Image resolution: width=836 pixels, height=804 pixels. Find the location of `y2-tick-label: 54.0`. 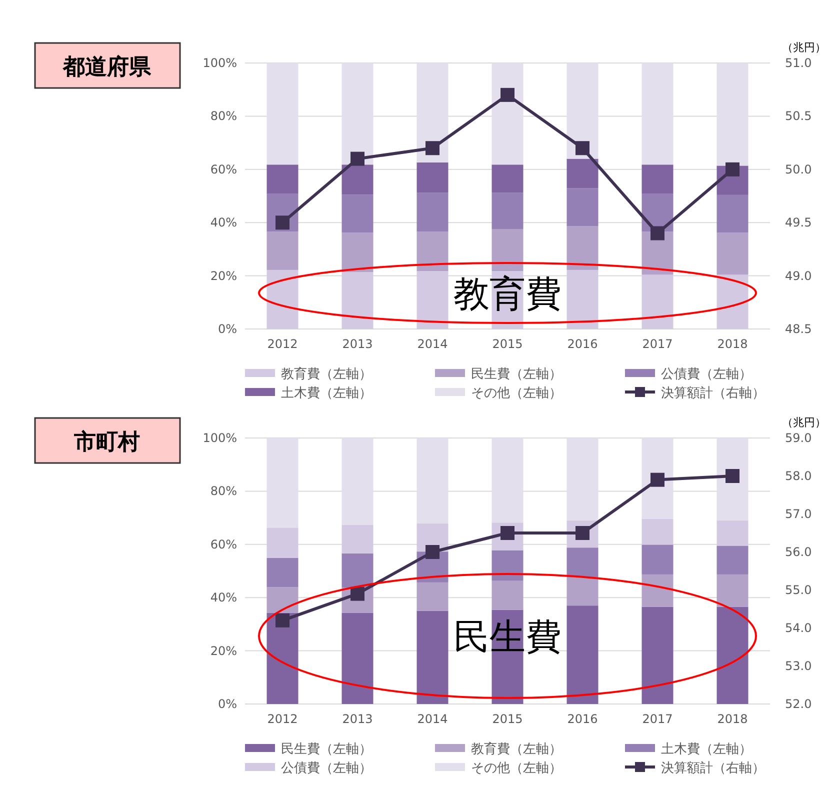

y2-tick-label: 54.0 is located at coordinates (798, 628).